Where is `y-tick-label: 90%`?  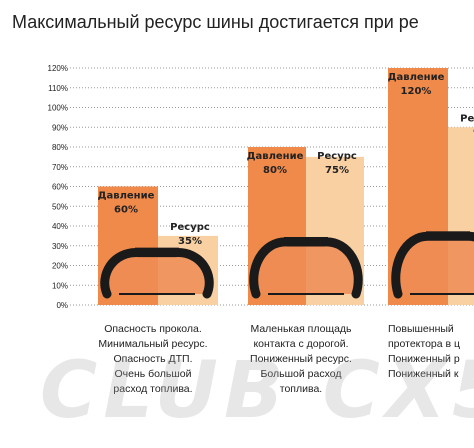 y-tick-label: 90% is located at coordinates (60, 127).